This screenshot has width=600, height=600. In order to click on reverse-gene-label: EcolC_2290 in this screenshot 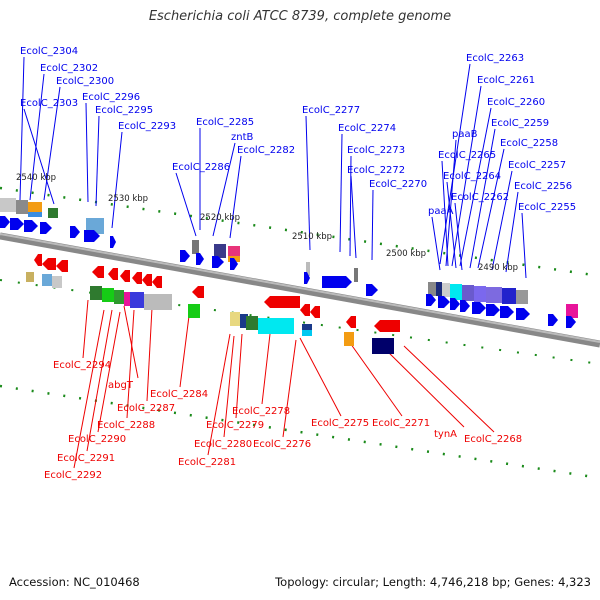, I will do `click(97, 439)`.